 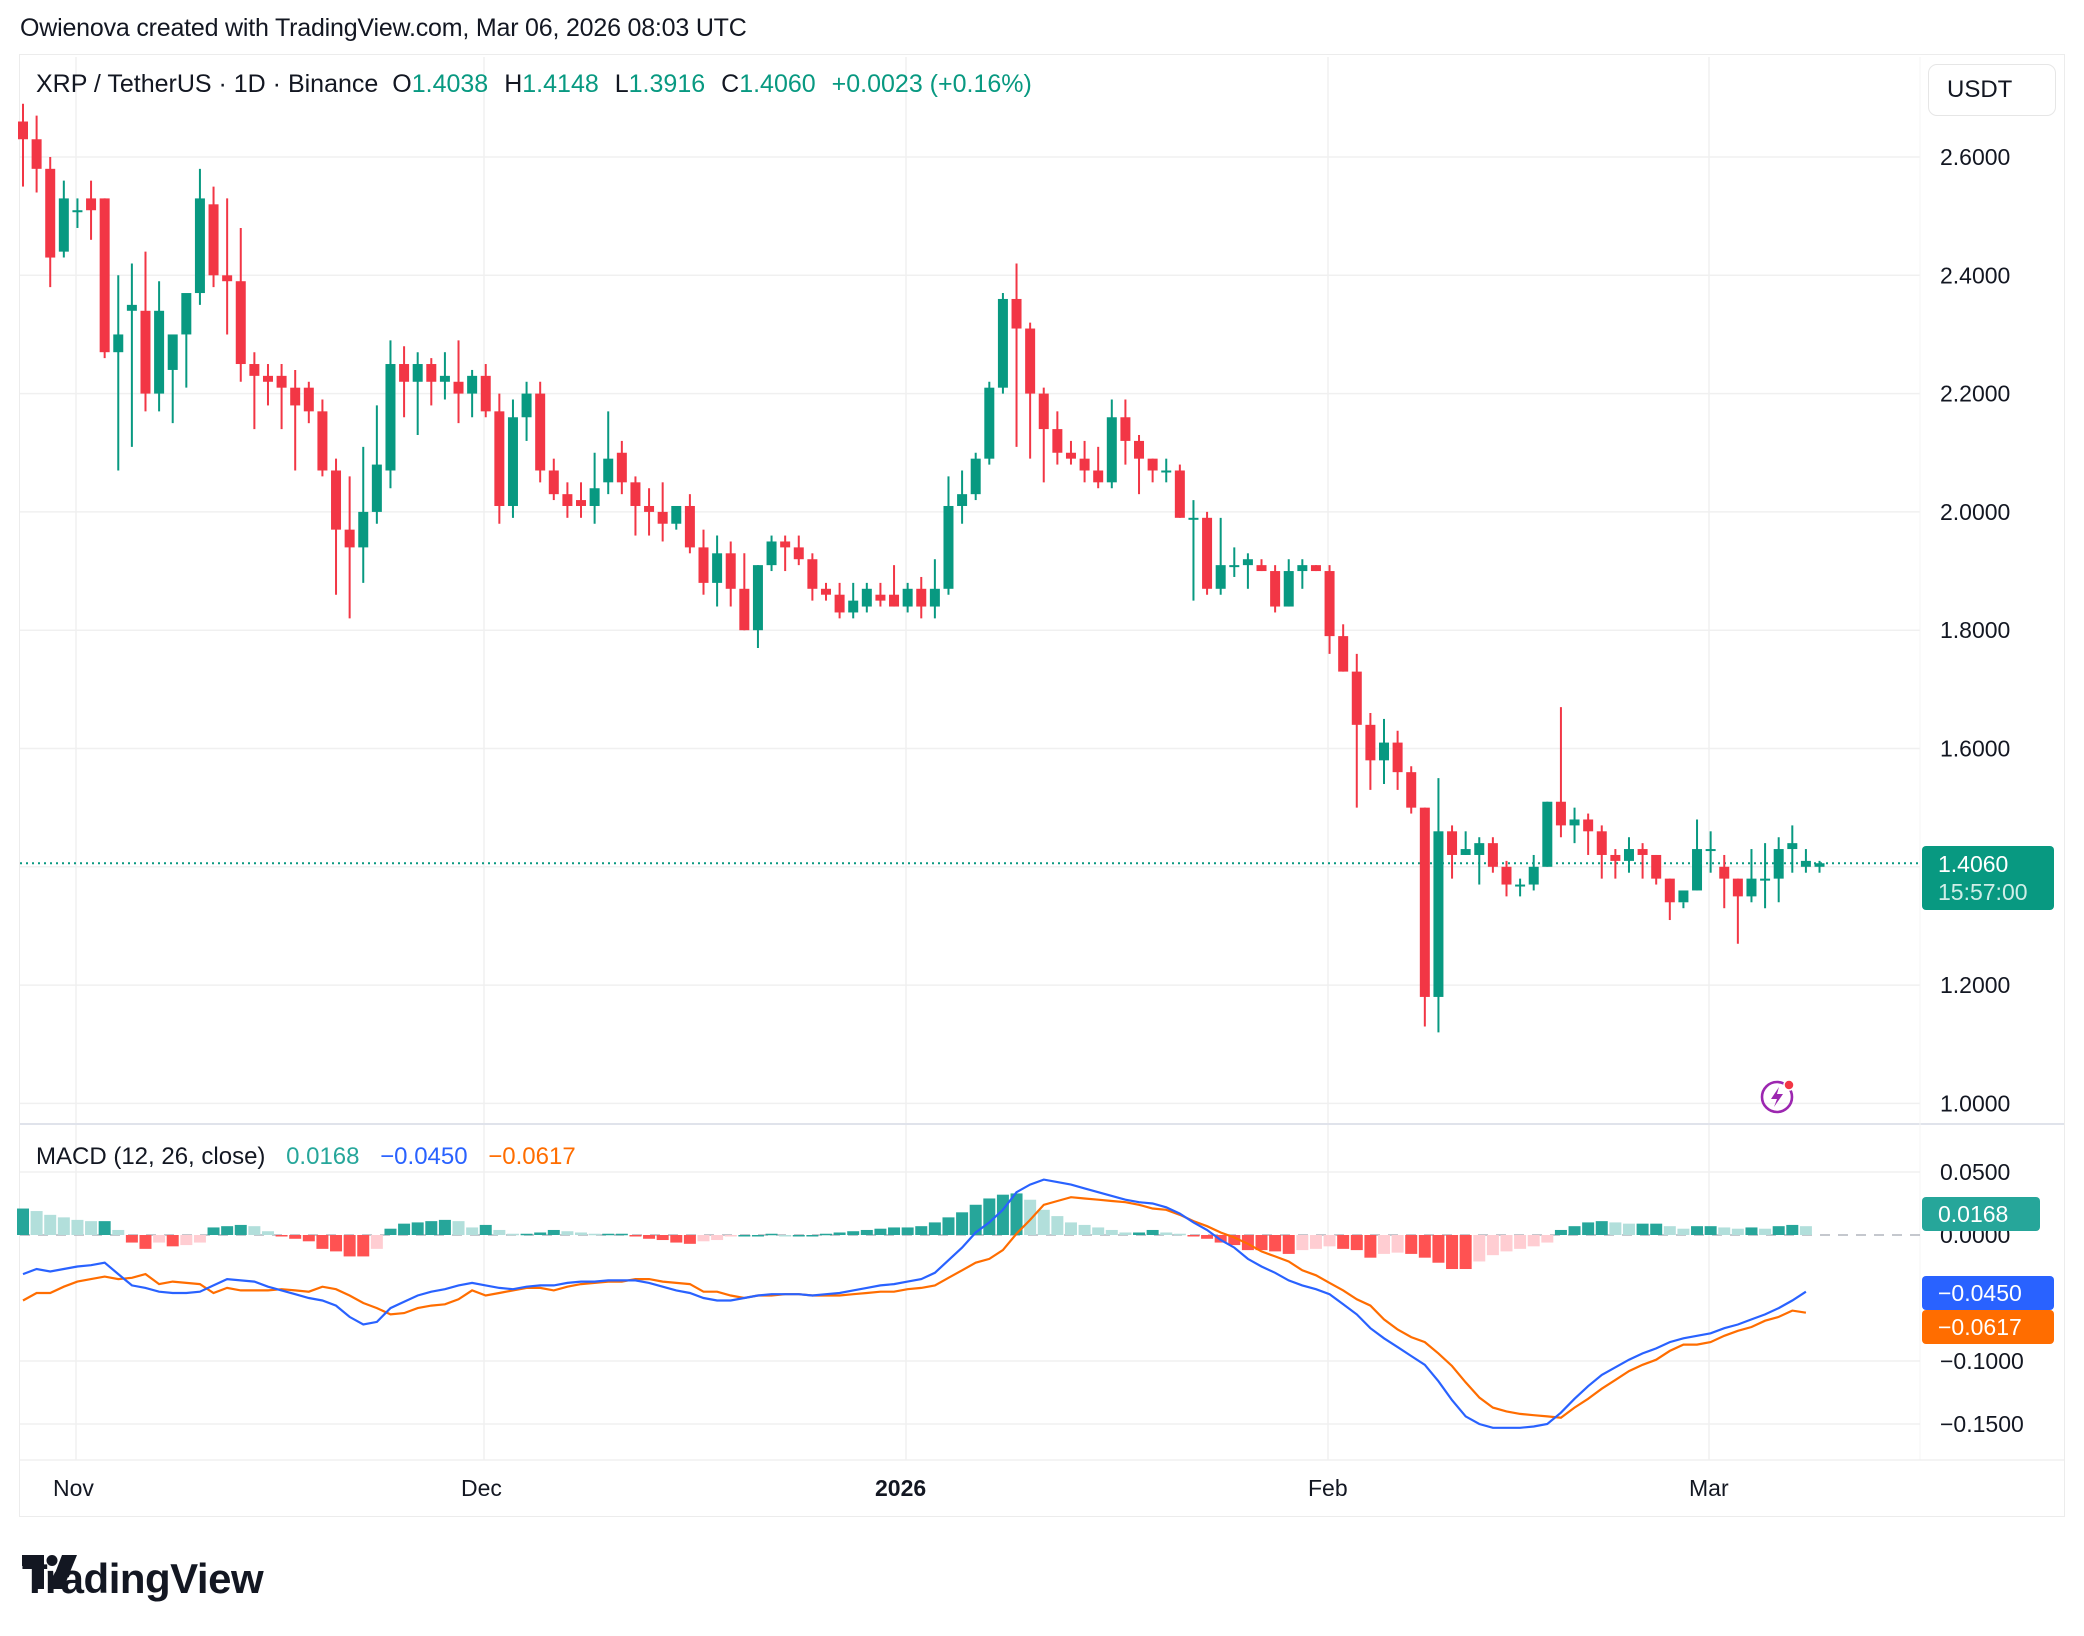 What do you see at coordinates (1778, 1096) in the screenshot?
I see `lightning-alert-icon` at bounding box center [1778, 1096].